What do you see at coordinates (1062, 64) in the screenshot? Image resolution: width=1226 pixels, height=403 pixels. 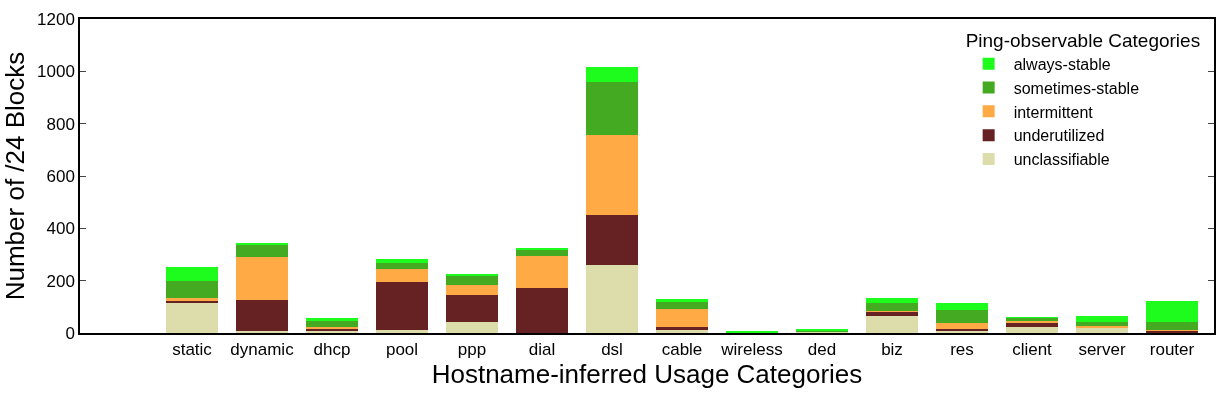 I see `legend-label: always-stable` at bounding box center [1062, 64].